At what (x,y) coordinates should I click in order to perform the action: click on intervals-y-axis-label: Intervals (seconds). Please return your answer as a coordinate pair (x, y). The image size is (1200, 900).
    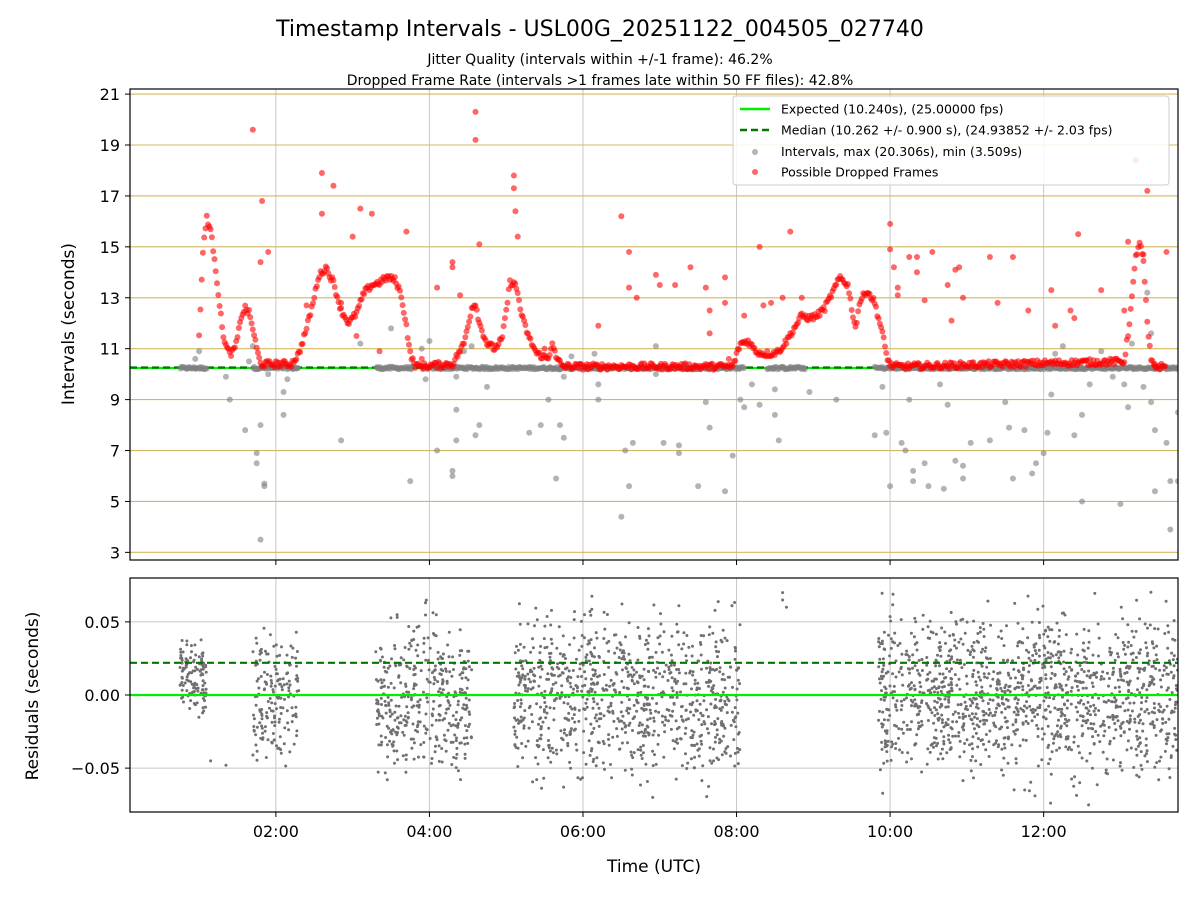
    Looking at the image, I should click on (69, 324).